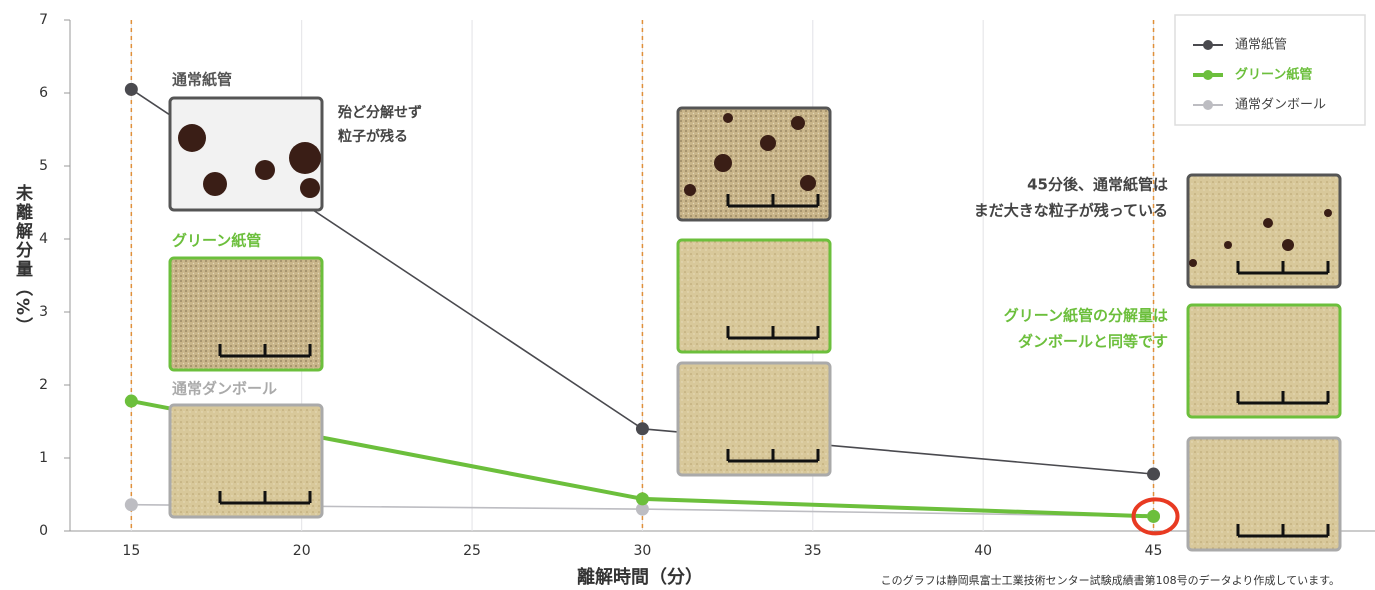 The height and width of the screenshot is (590, 1375). Describe the element at coordinates (224, 389) in the screenshot. I see `photo-label: 通常ダンボール` at that location.